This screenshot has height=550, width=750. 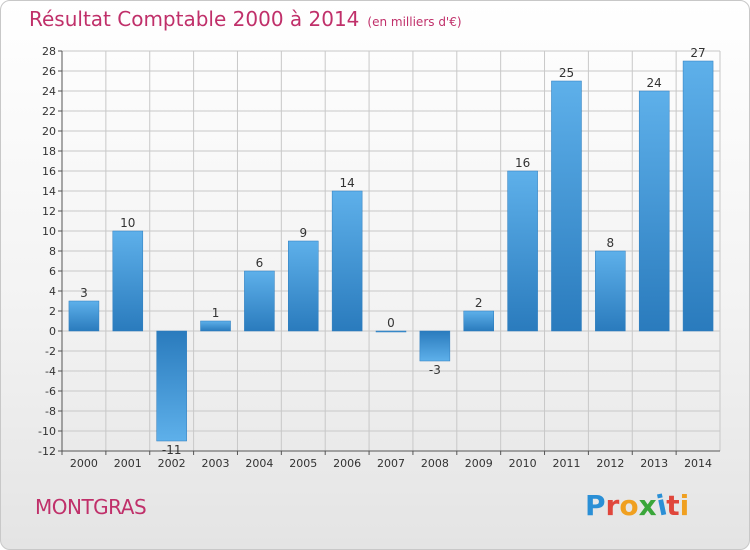 What do you see at coordinates (523, 463) in the screenshot?
I see `x-tick-label: 2010` at bounding box center [523, 463].